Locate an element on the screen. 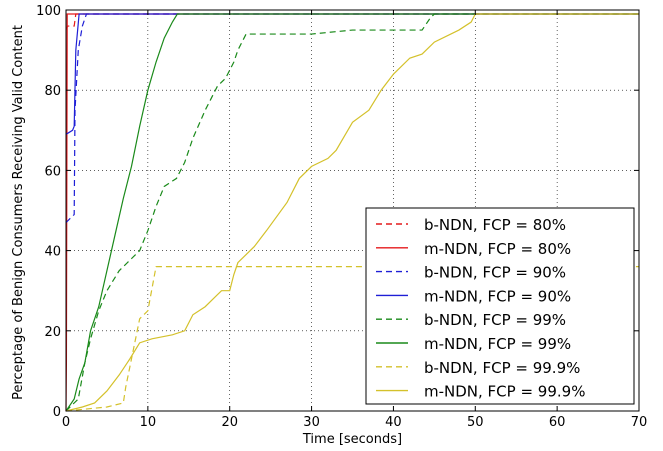  x-tick-label: 20 is located at coordinates (229, 422).